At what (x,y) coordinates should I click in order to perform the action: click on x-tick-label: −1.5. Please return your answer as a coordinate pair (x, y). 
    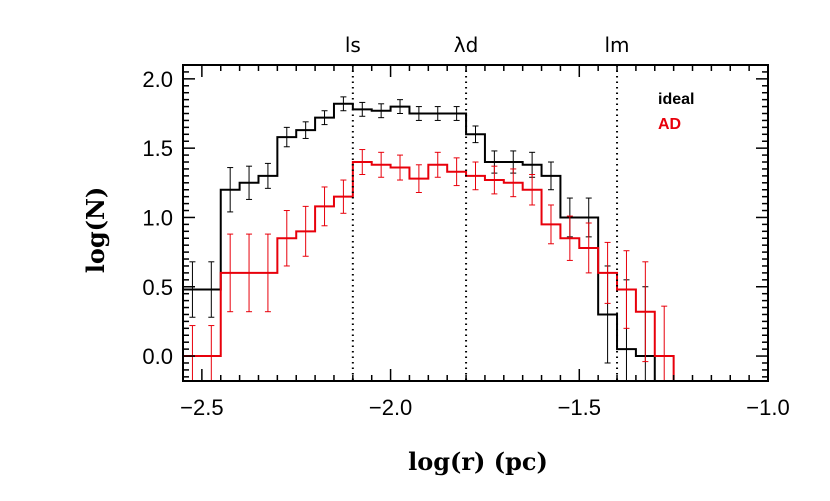
    Looking at the image, I should click on (579, 407).